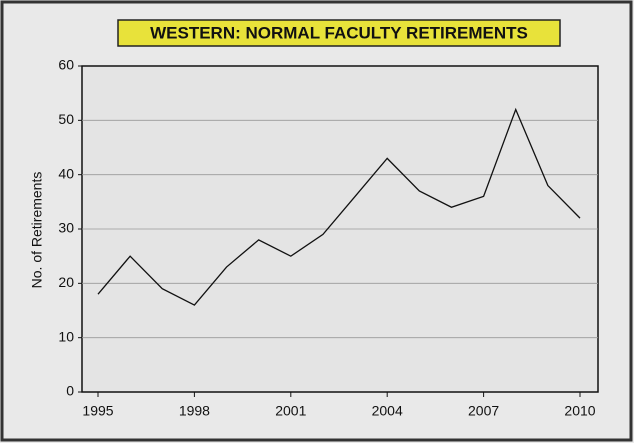  I want to click on x-tick-label: 2004, so click(387, 411).